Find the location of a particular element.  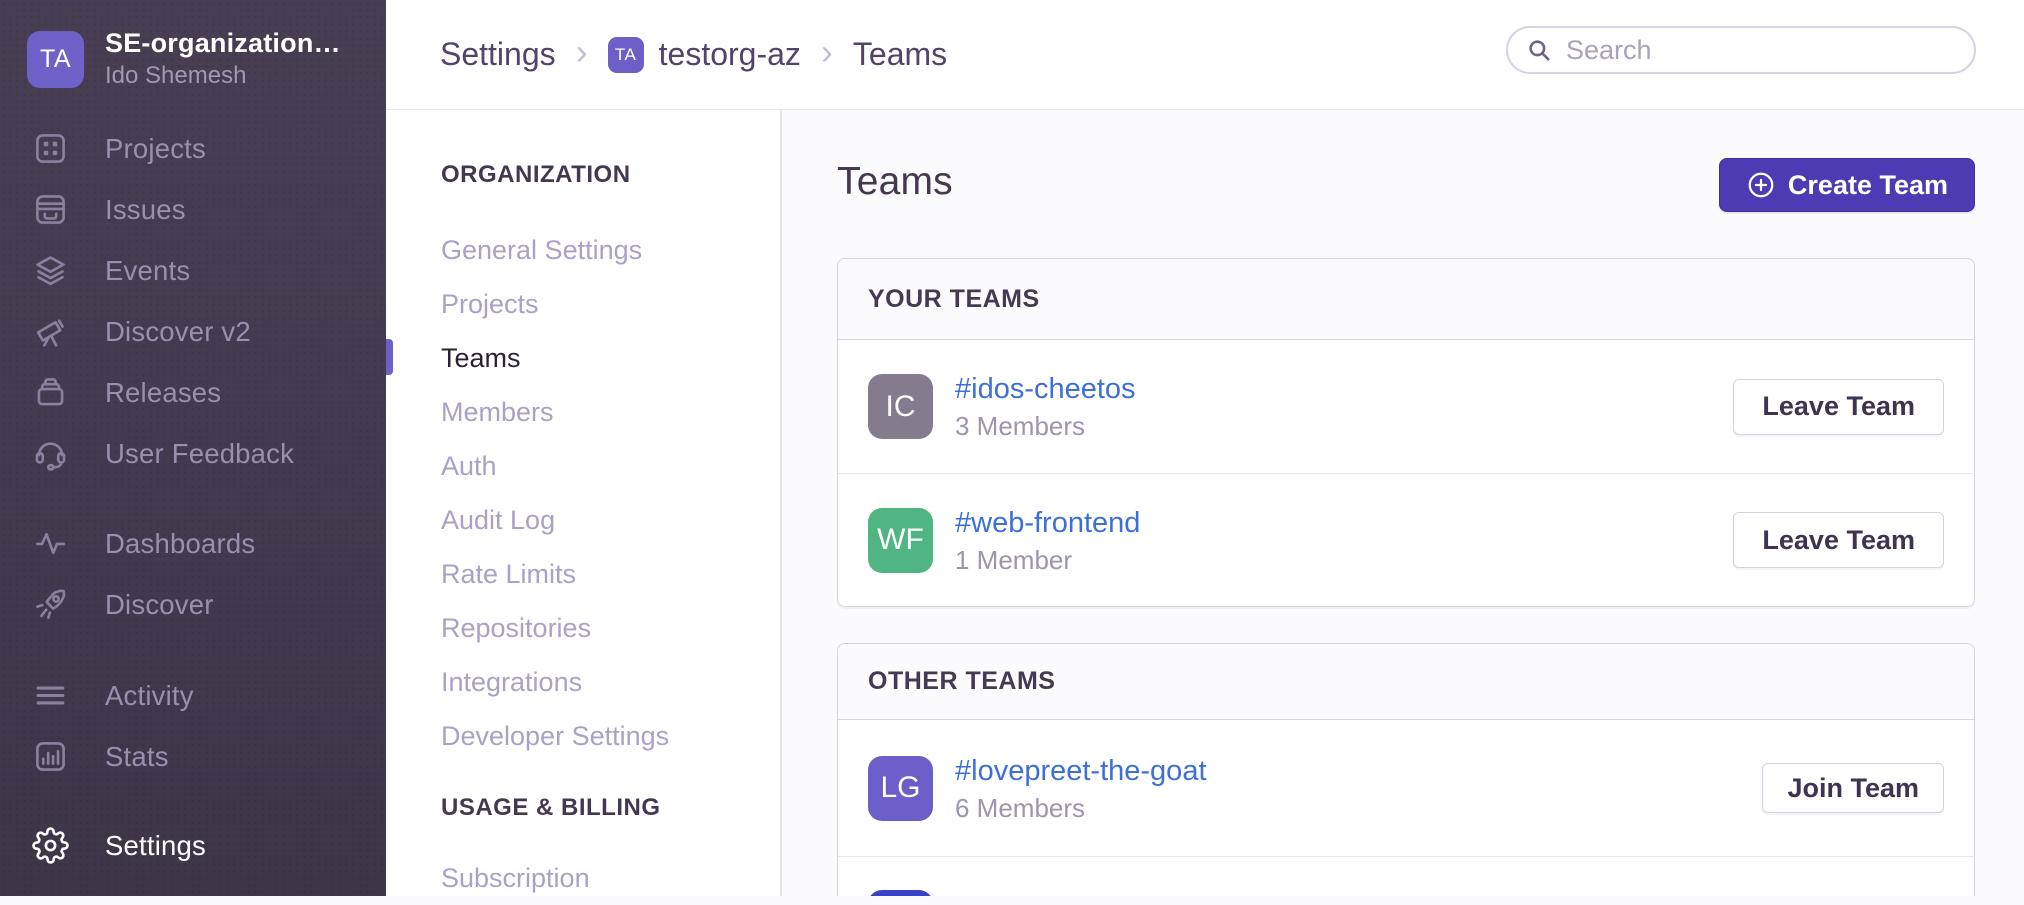

sidebar-nav-group-settings: Settings is located at coordinates (193, 845).